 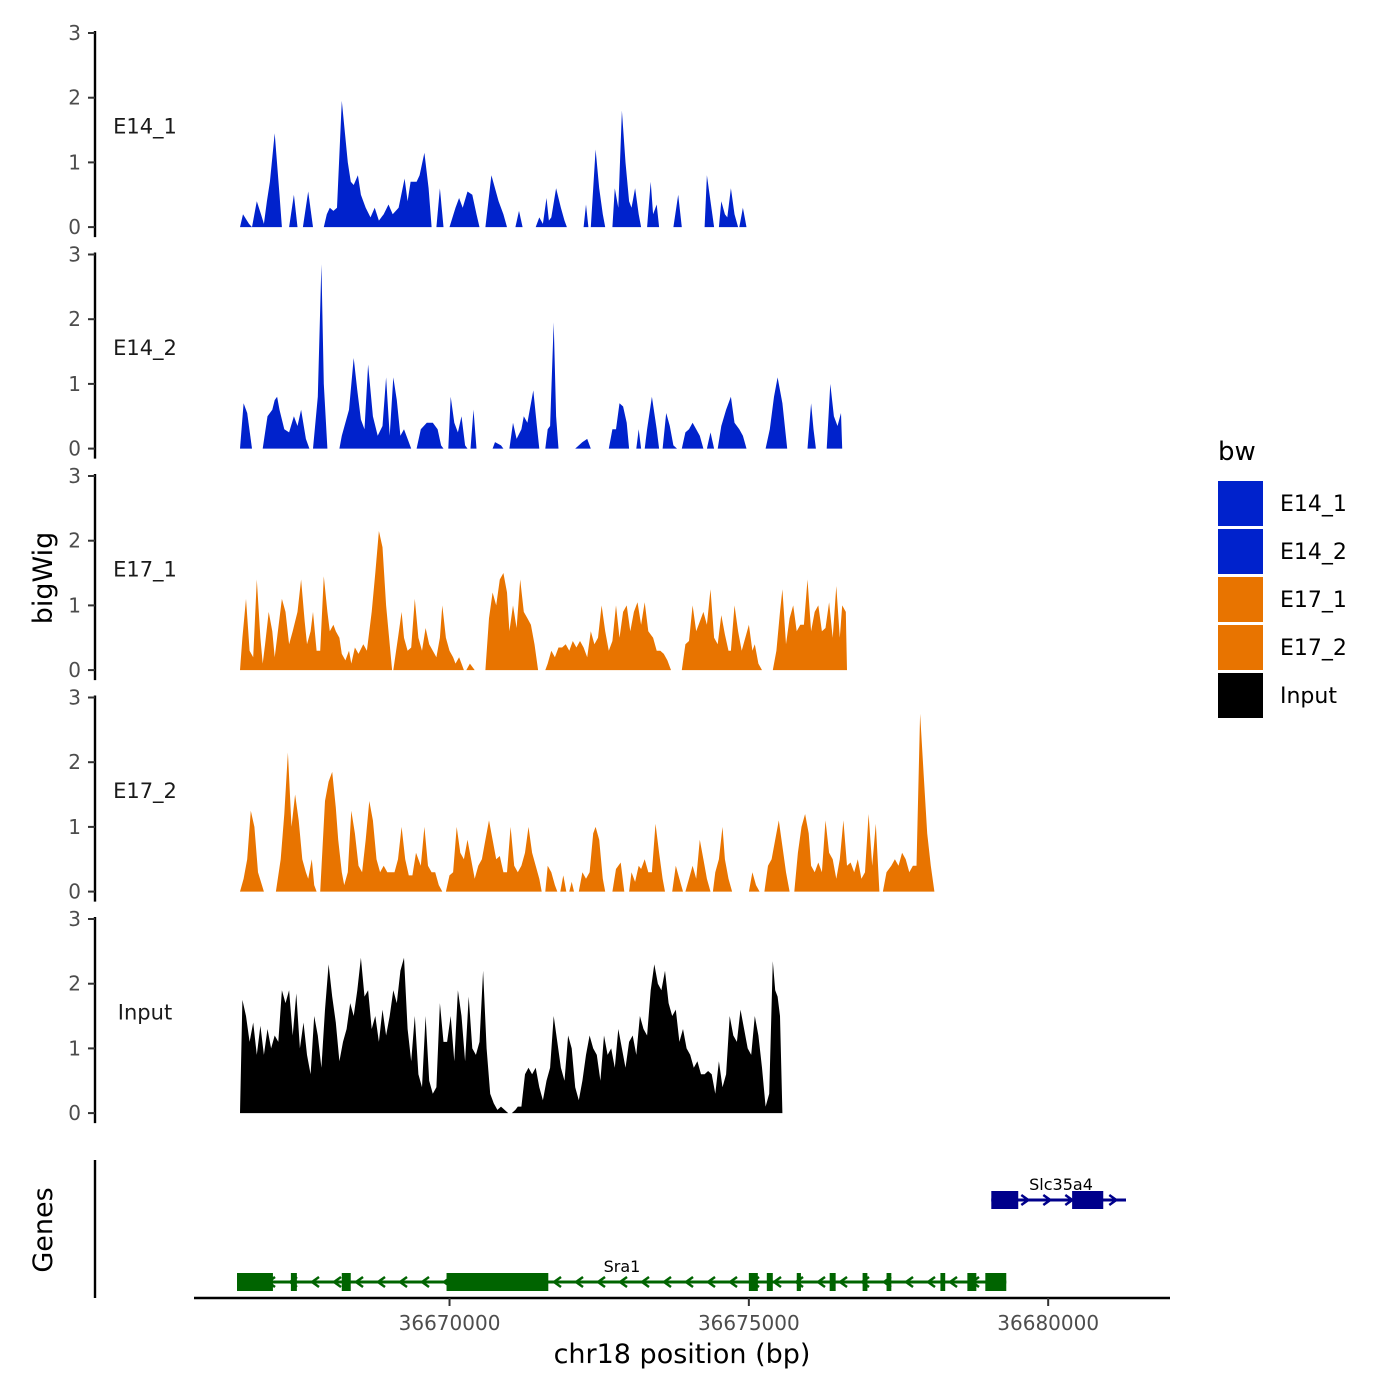 I want to click on legend-label: Input, so click(x=1308, y=696).